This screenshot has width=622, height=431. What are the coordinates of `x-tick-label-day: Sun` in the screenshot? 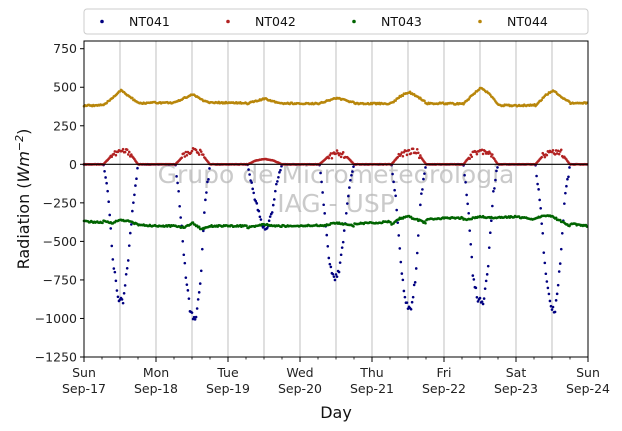 It's located at (588, 372).